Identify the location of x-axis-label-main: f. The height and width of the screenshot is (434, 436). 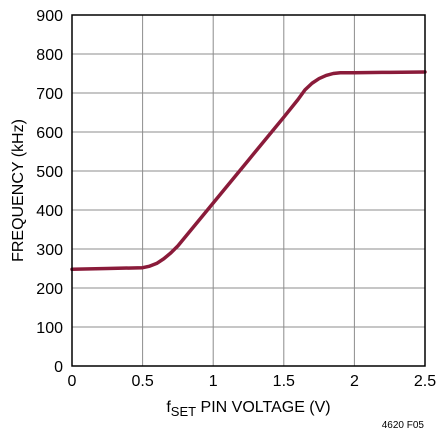
(168, 407).